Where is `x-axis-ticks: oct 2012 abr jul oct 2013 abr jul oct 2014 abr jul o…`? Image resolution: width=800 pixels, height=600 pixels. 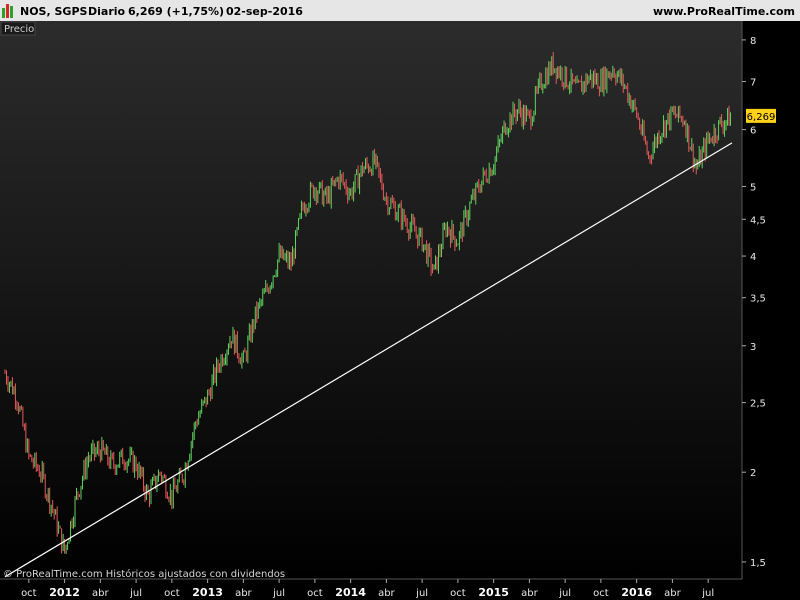 x-axis-ticks: oct 2012 abr jul oct 2013 abr jul oct 2014 abr jul o… is located at coordinates (367, 589).